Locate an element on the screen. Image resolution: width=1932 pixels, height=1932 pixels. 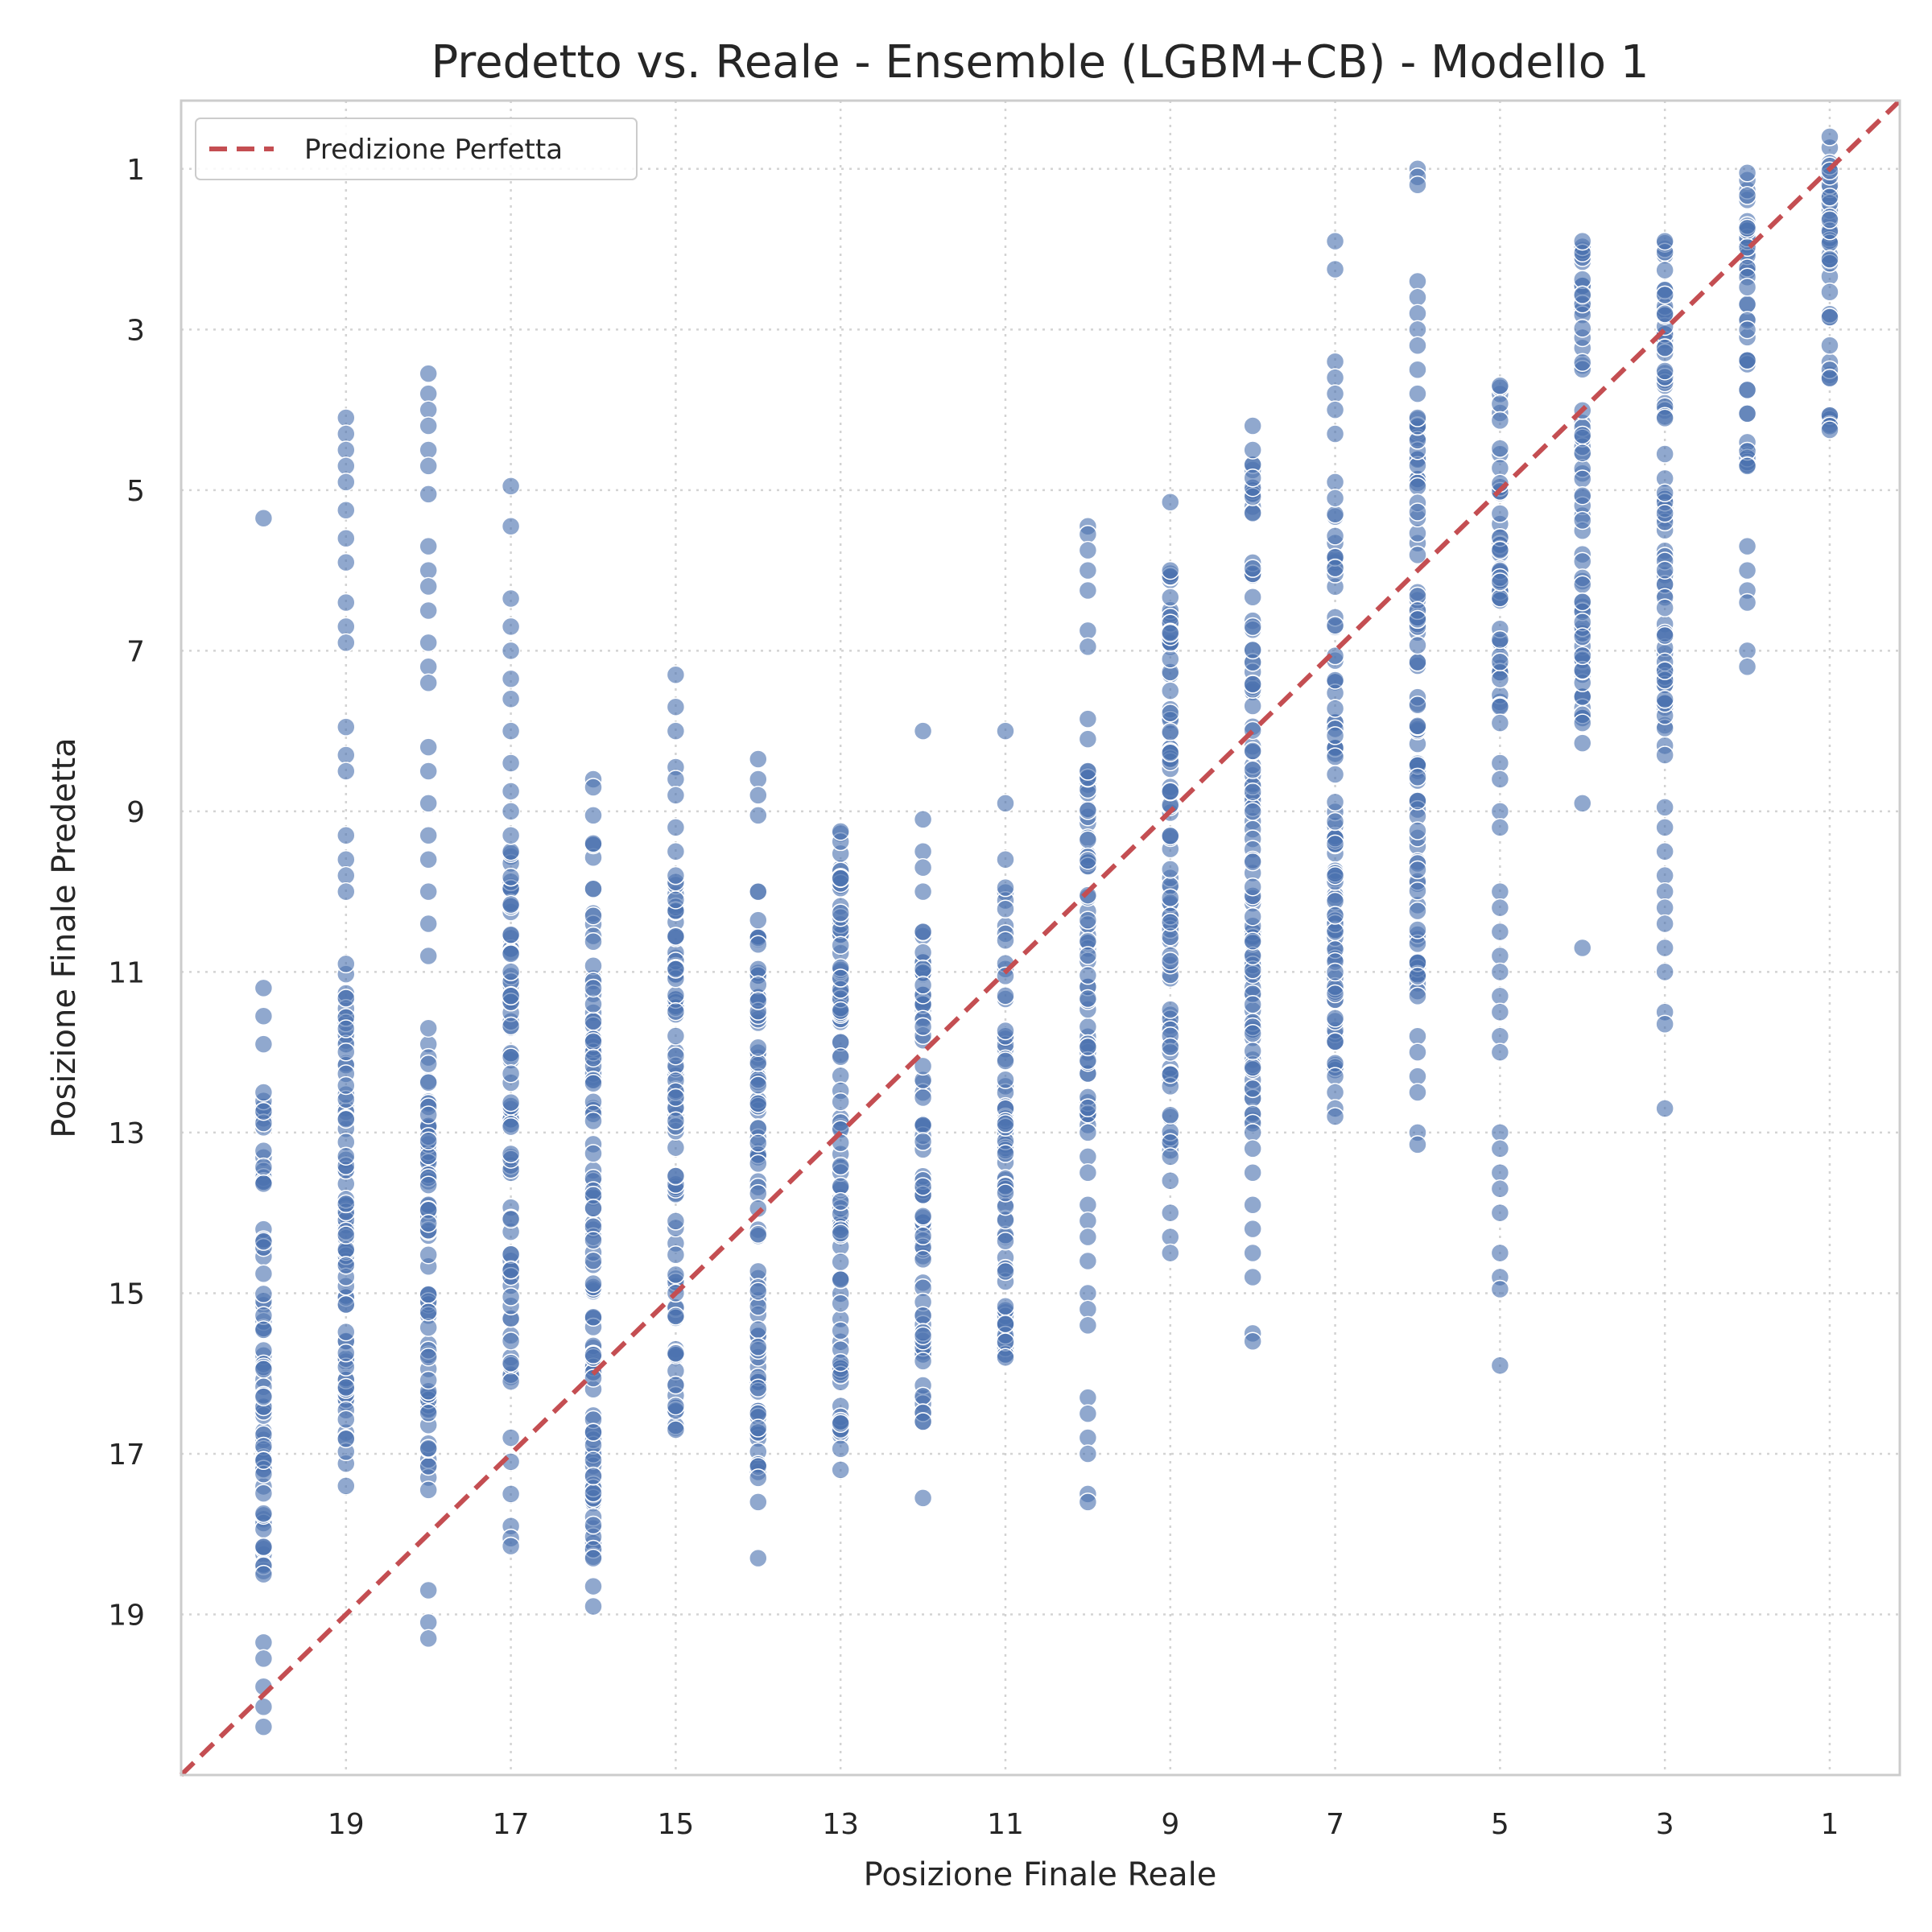
x-tick-label: 15 is located at coordinates (675, 1824).